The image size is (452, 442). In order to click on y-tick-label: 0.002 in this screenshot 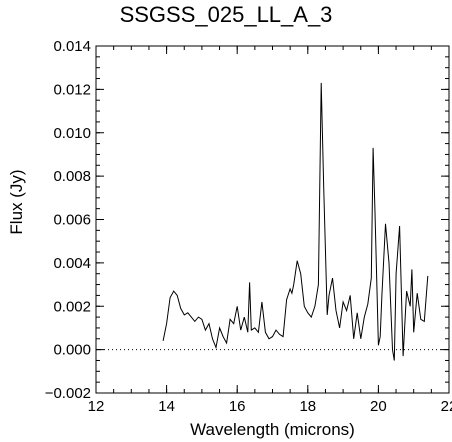, I will do `click(72, 306)`.